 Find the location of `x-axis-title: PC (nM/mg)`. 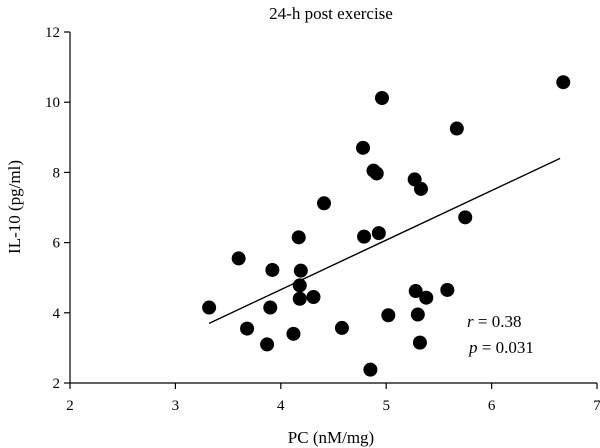

x-axis-title: PC (nM/mg) is located at coordinates (331, 437).